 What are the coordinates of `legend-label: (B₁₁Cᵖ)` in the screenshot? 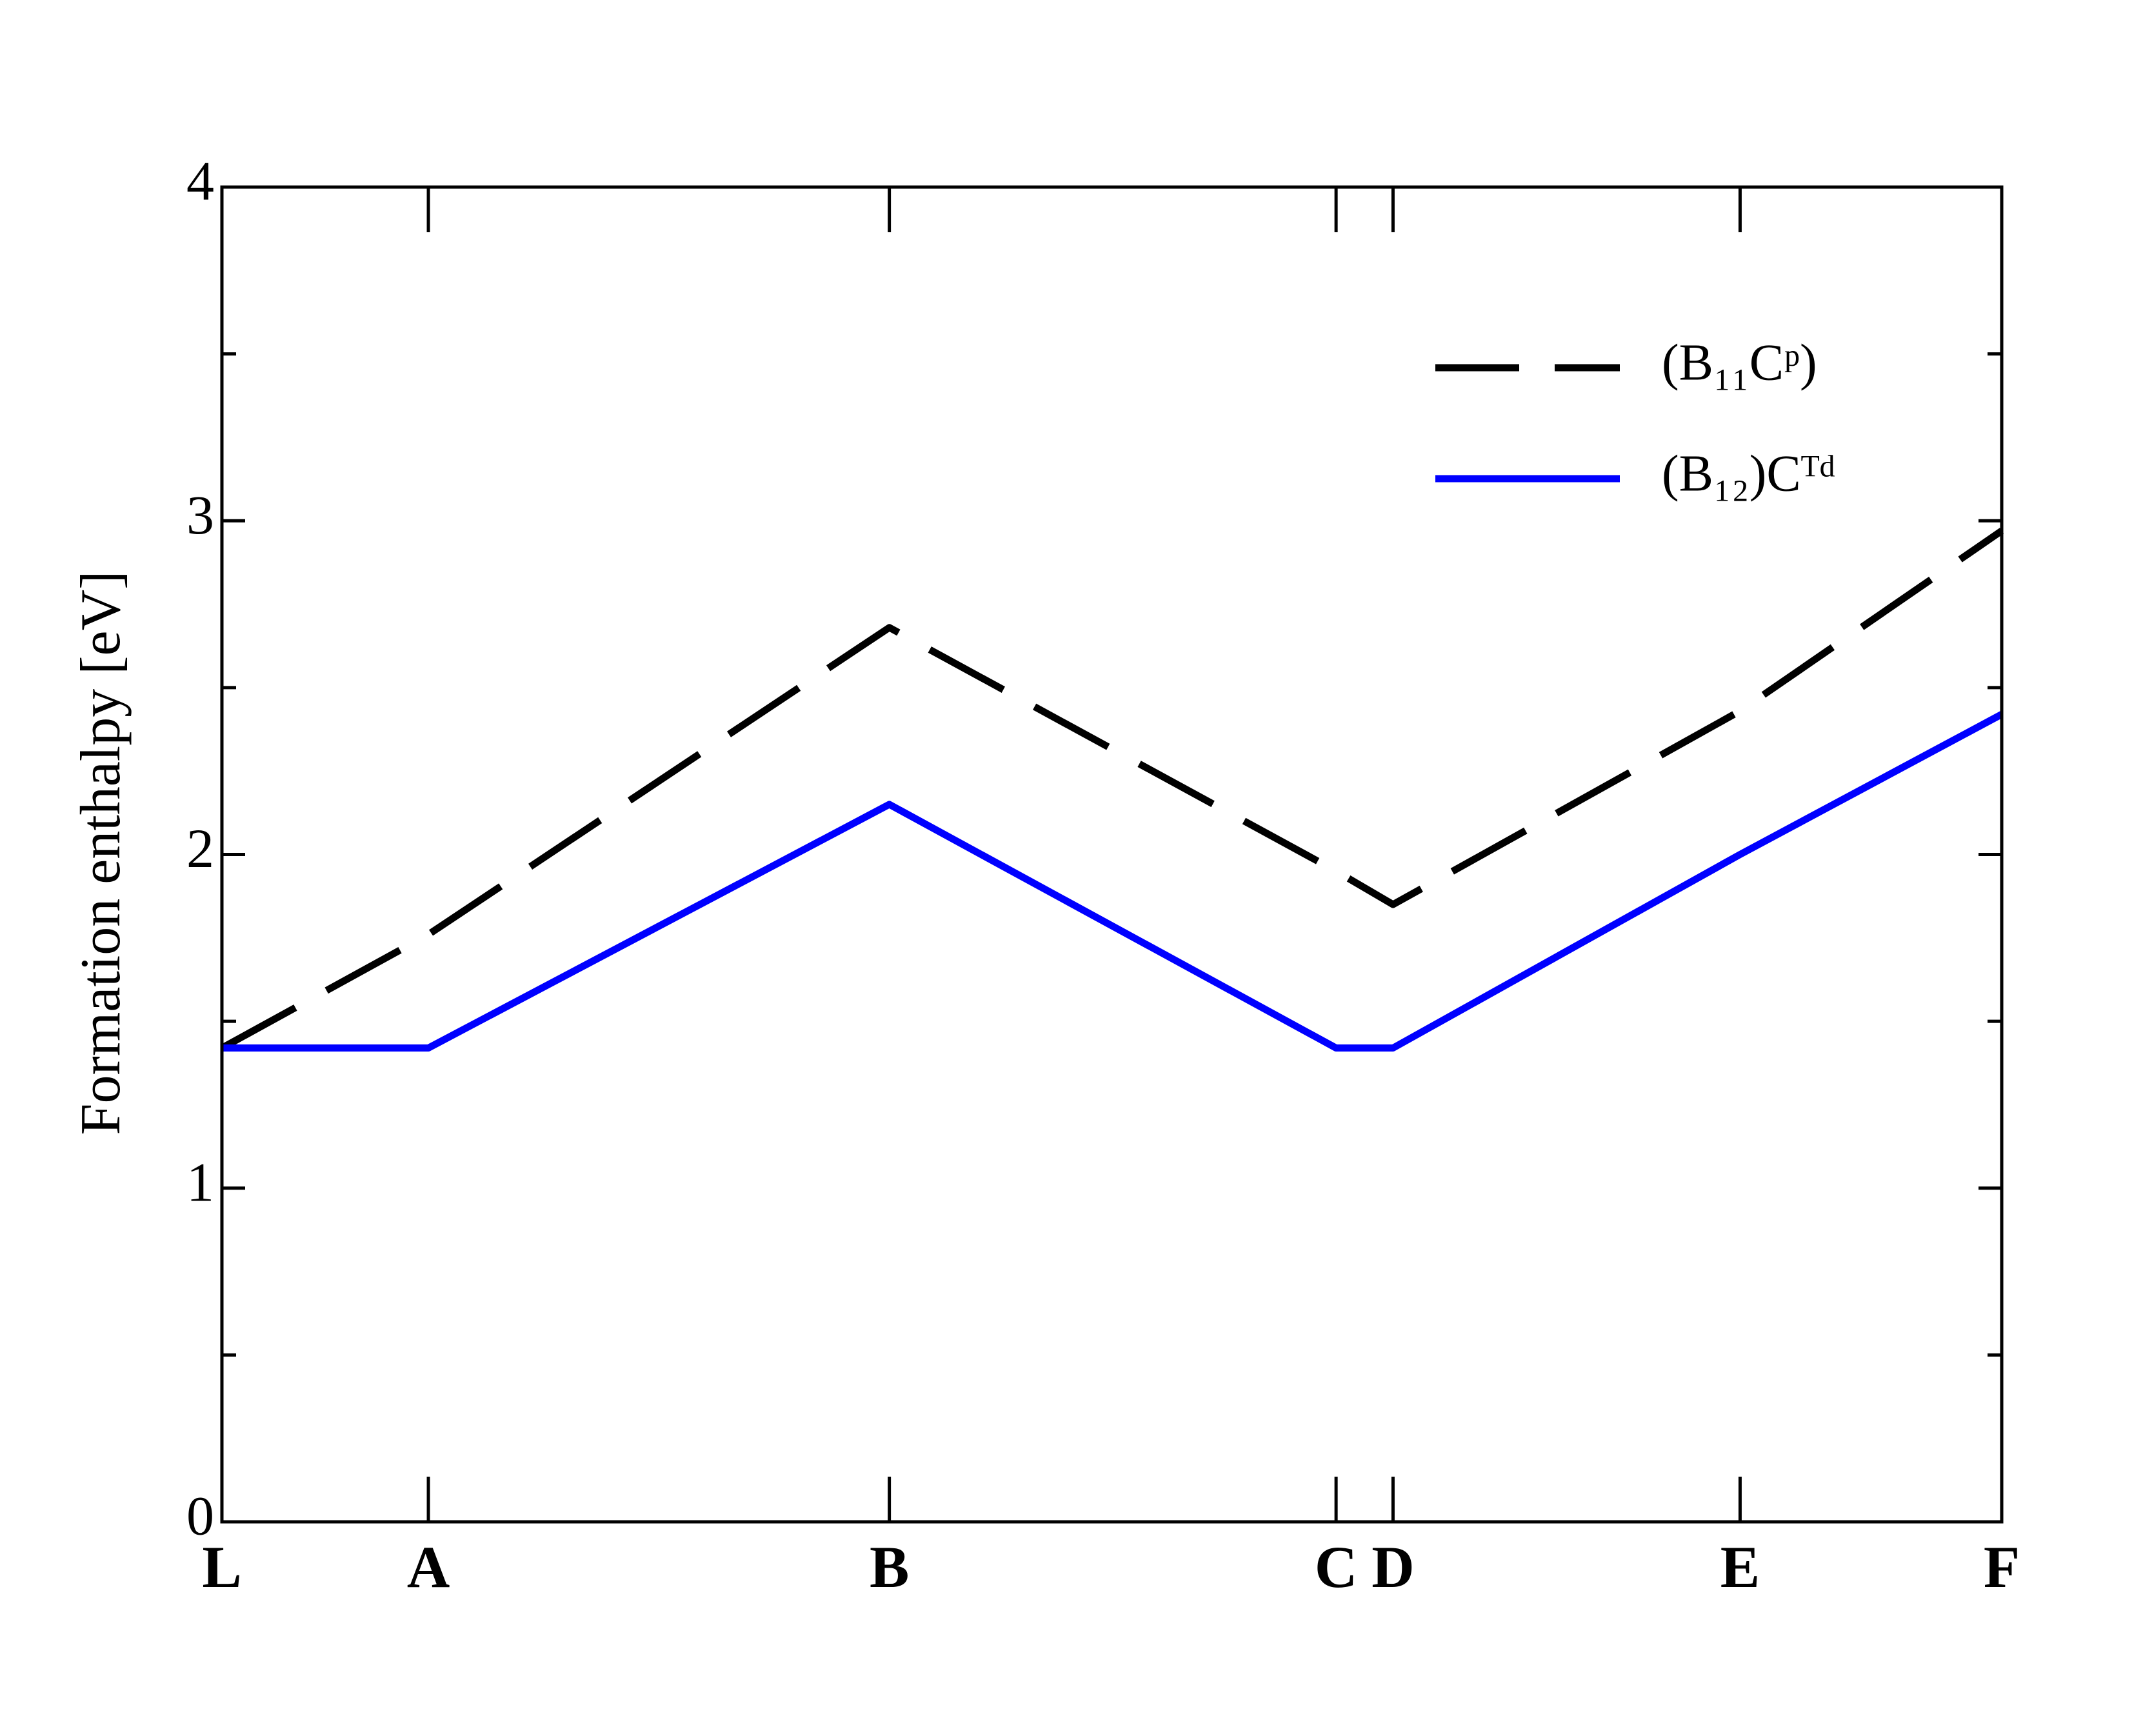 It's located at (1739, 362).